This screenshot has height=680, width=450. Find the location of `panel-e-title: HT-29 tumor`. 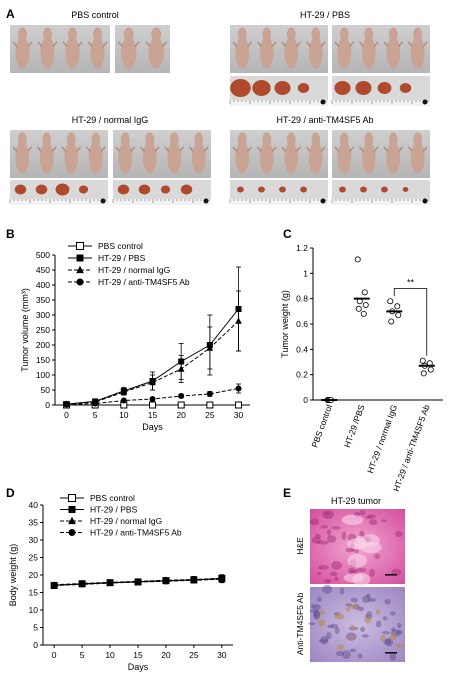

panel-e-title: HT-29 tumor is located at coordinates (356, 501).